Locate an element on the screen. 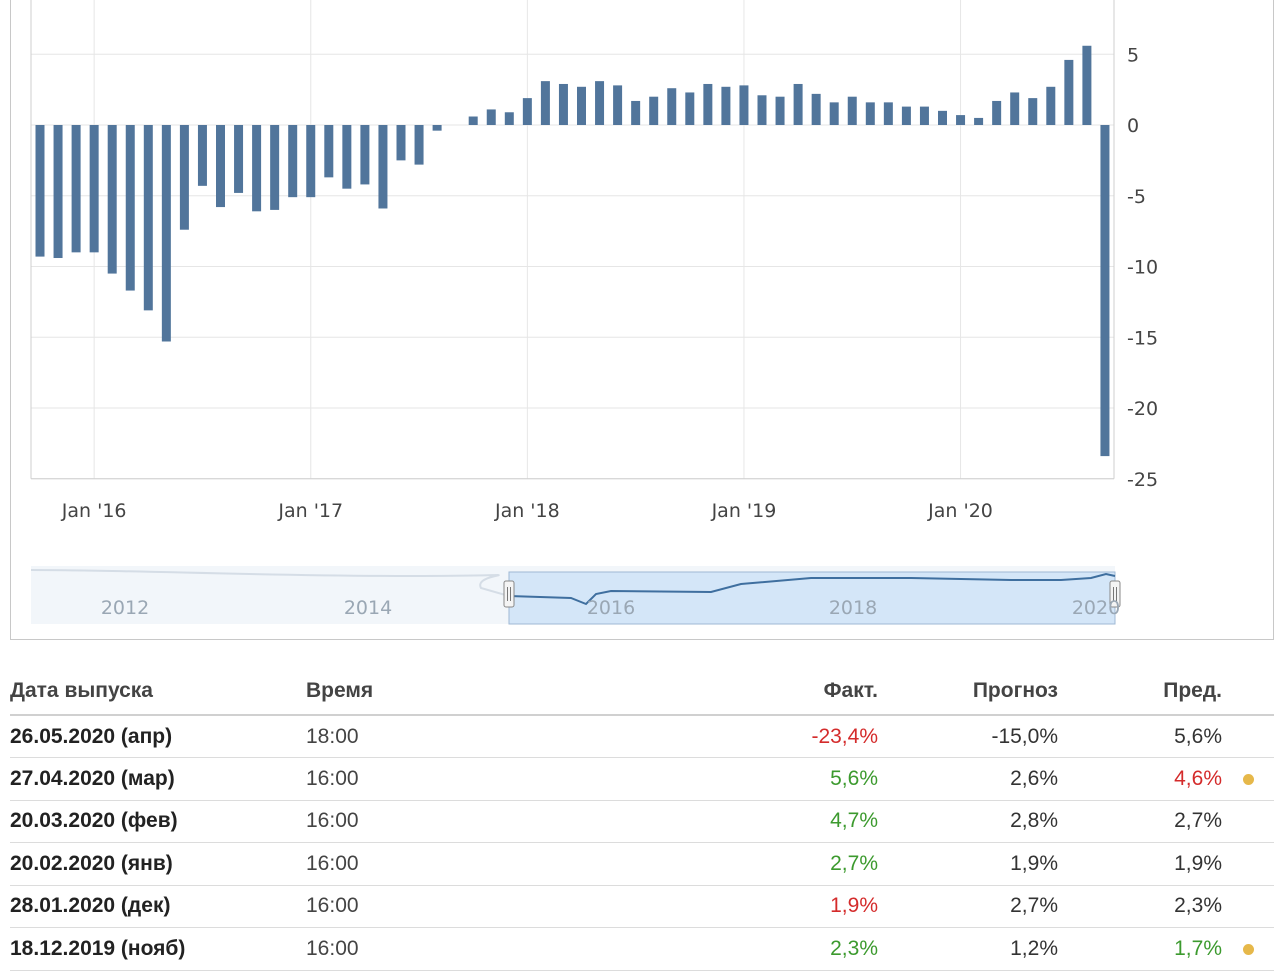 The height and width of the screenshot is (971, 1280). previous-value: 1,9% is located at coordinates (1140, 864).